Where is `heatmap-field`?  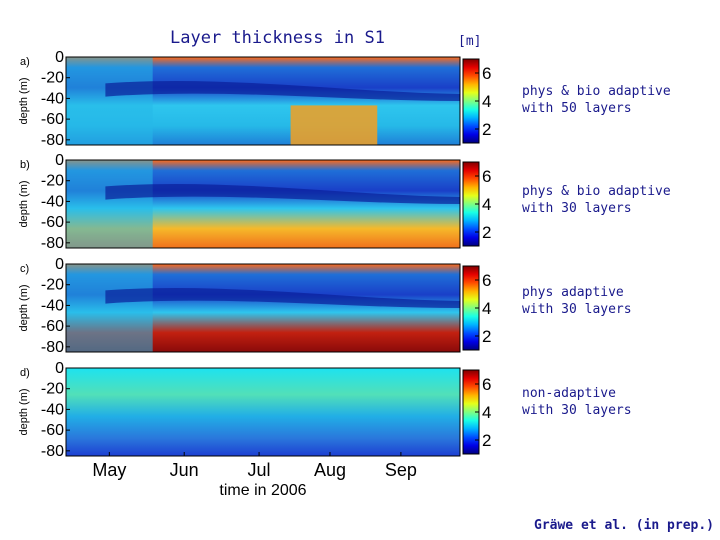
heatmap-field is located at coordinates (263, 412).